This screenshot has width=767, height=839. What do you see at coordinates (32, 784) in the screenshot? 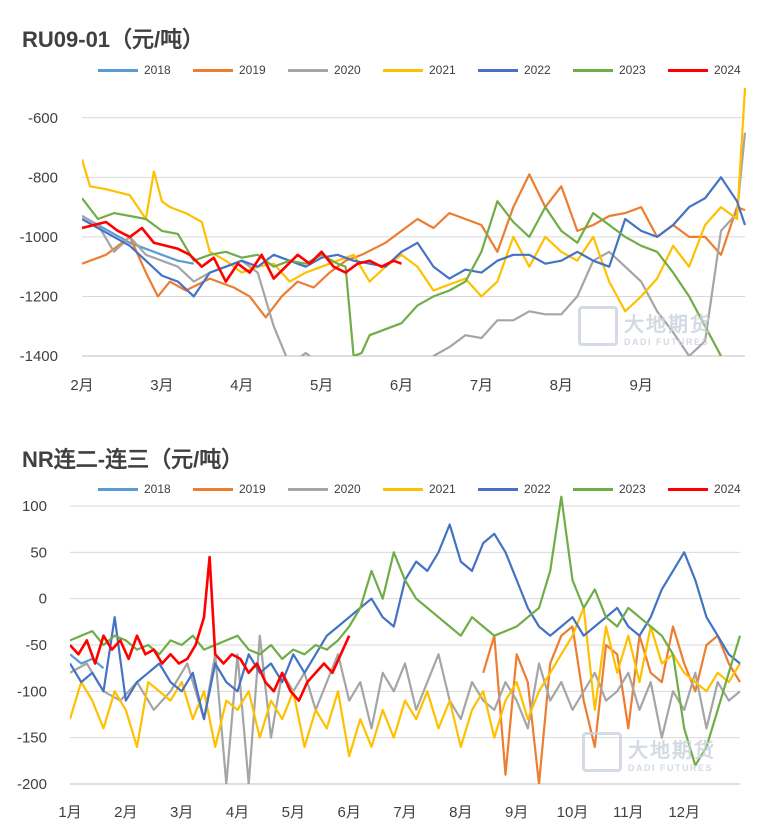
I see `y-tick-label: -200` at bounding box center [32, 784].